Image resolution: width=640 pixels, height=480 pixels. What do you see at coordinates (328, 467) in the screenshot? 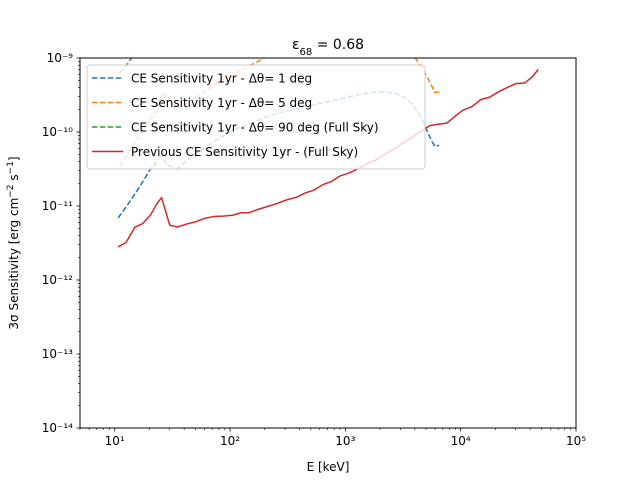
I see `x-axis-label: E [keV]` at bounding box center [328, 467].